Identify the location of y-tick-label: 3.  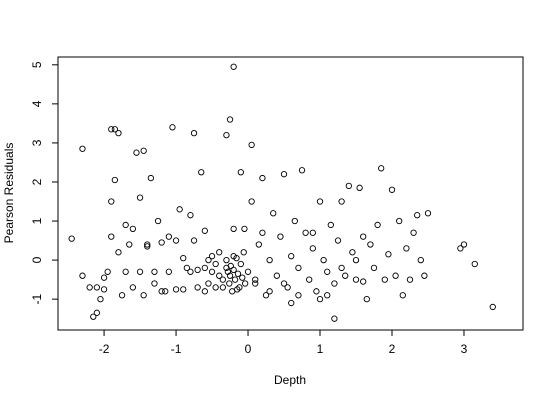
(37, 142).